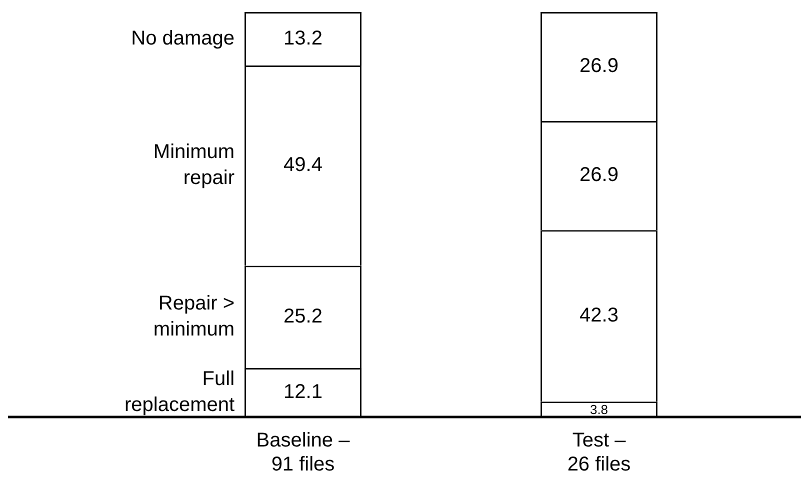  What do you see at coordinates (303, 453) in the screenshot?
I see `x-tick-label: Baseline – 91 files` at bounding box center [303, 453].